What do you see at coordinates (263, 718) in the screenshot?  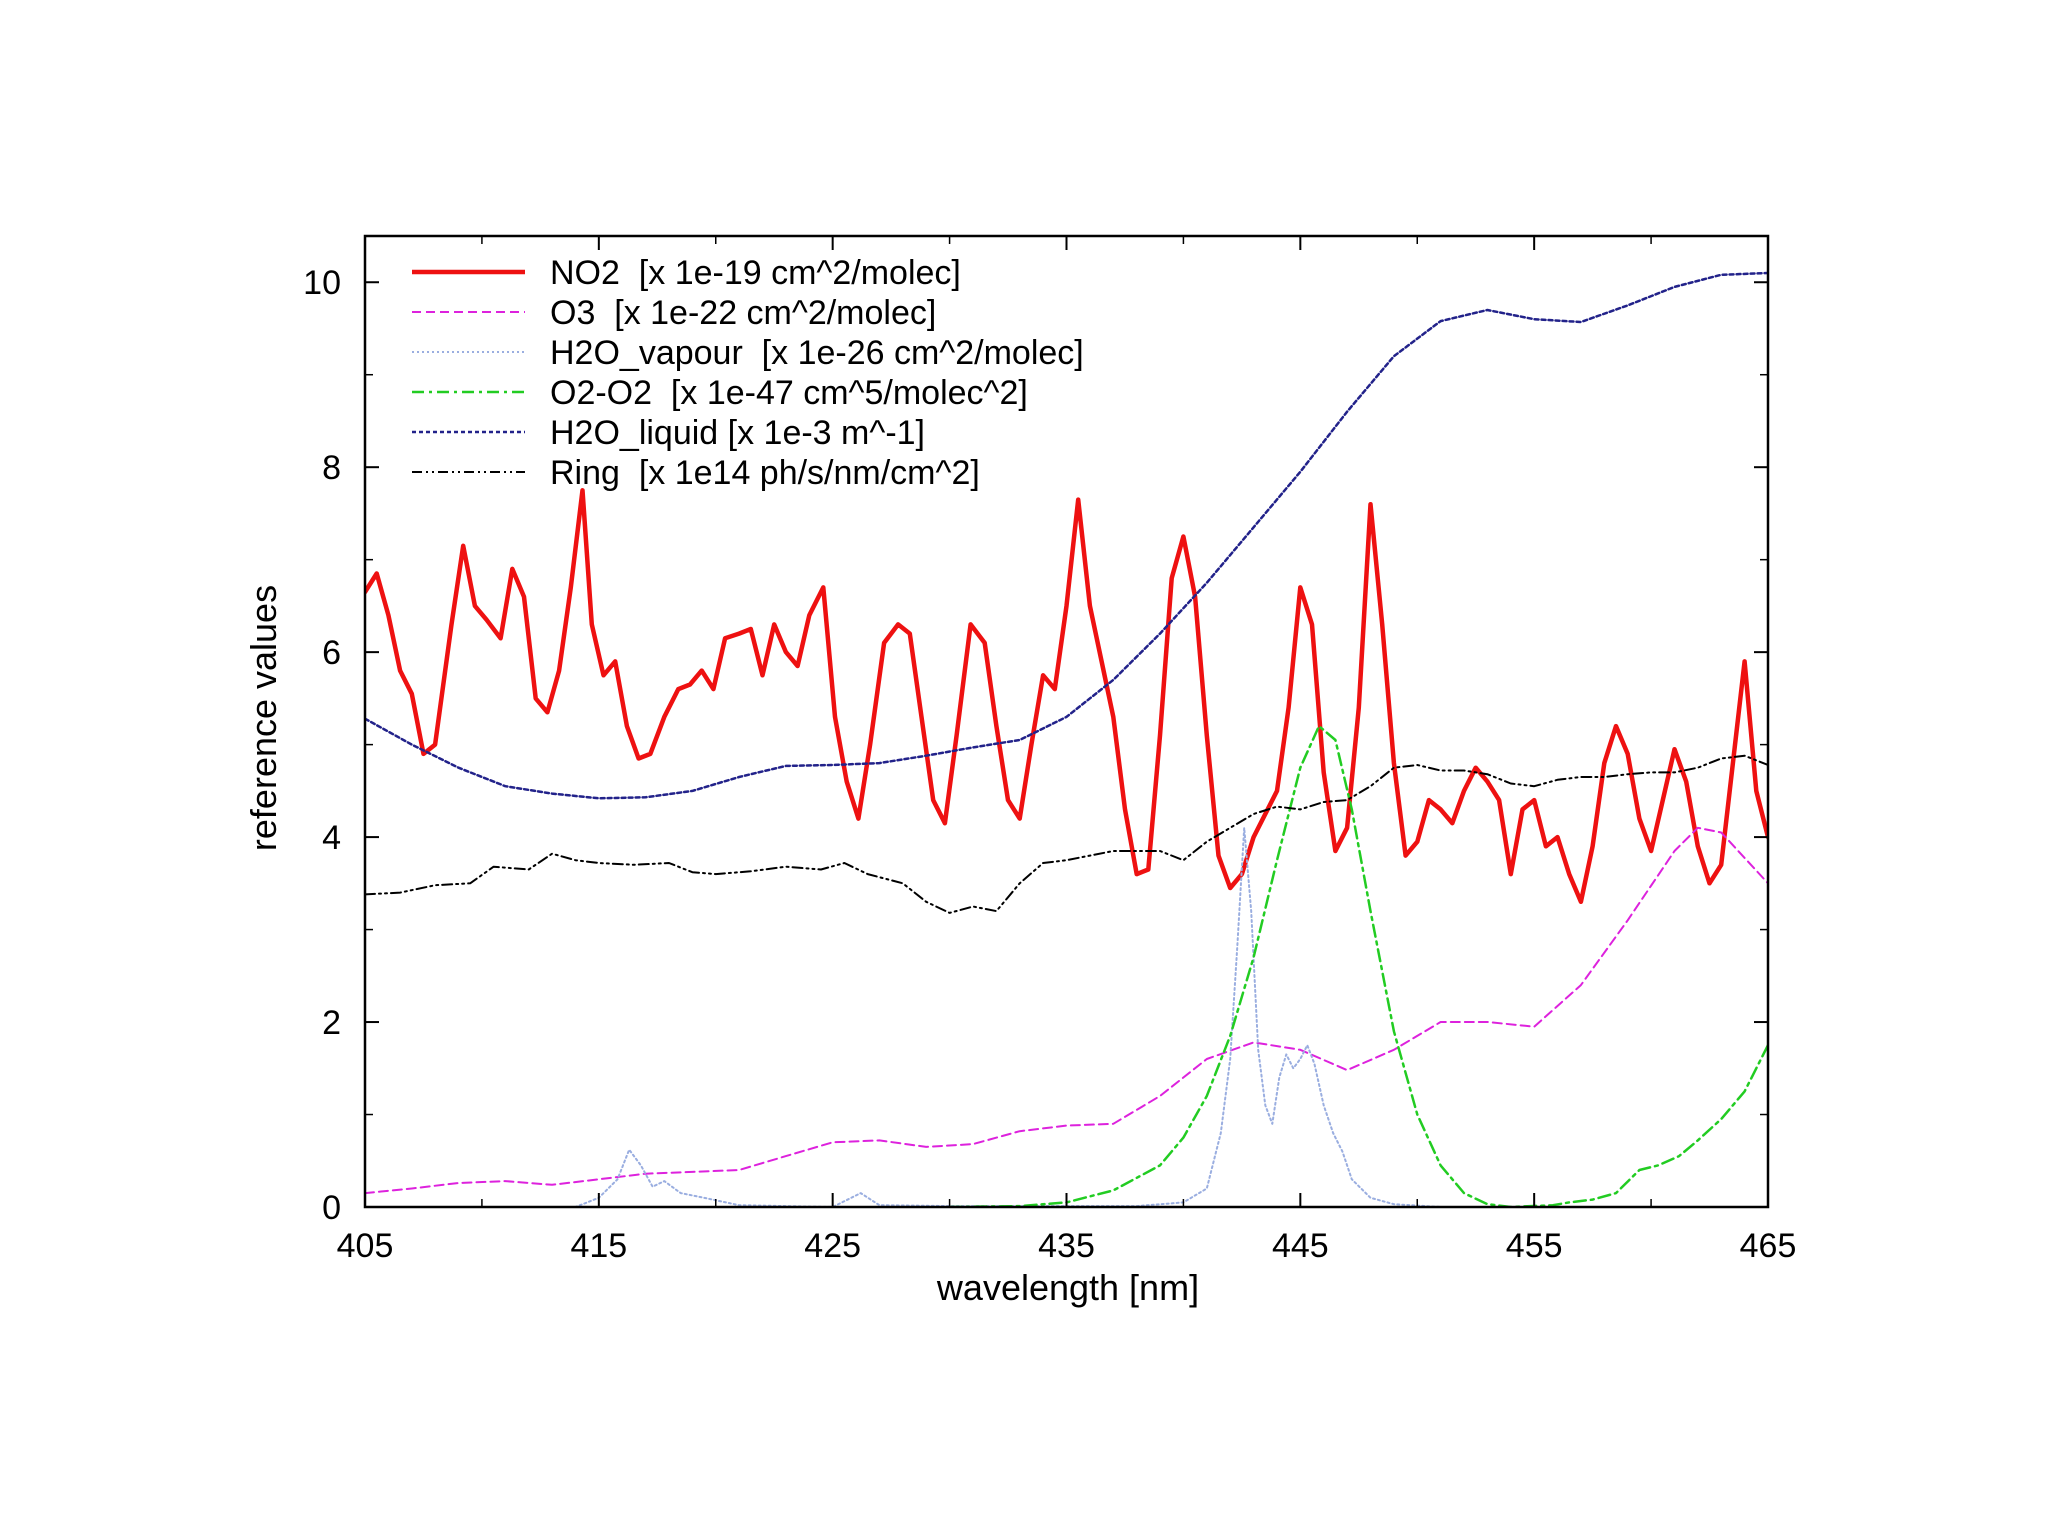 I see `y-axis-title: reference values` at bounding box center [263, 718].